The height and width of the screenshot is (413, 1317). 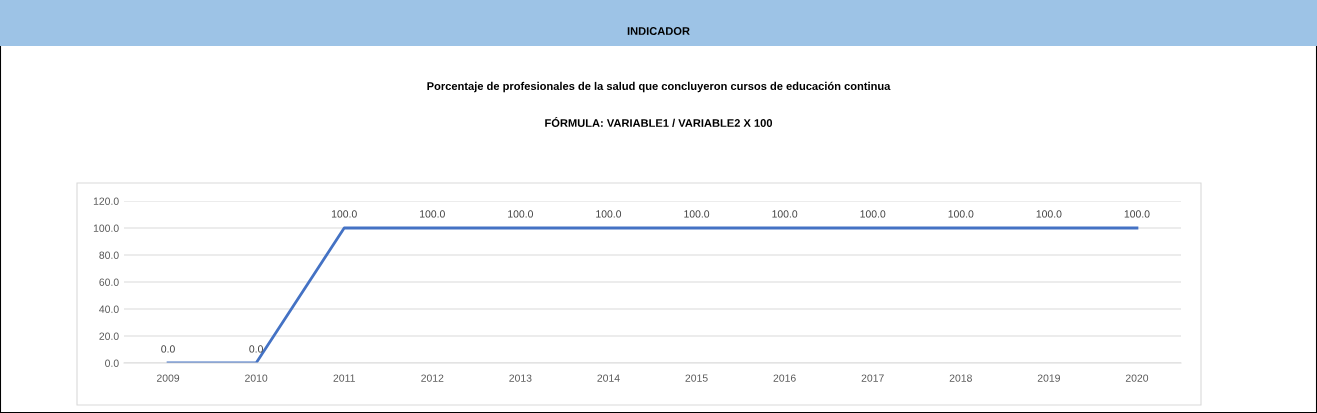 What do you see at coordinates (106, 201) in the screenshot?
I see `y-tick-label: 120.0` at bounding box center [106, 201].